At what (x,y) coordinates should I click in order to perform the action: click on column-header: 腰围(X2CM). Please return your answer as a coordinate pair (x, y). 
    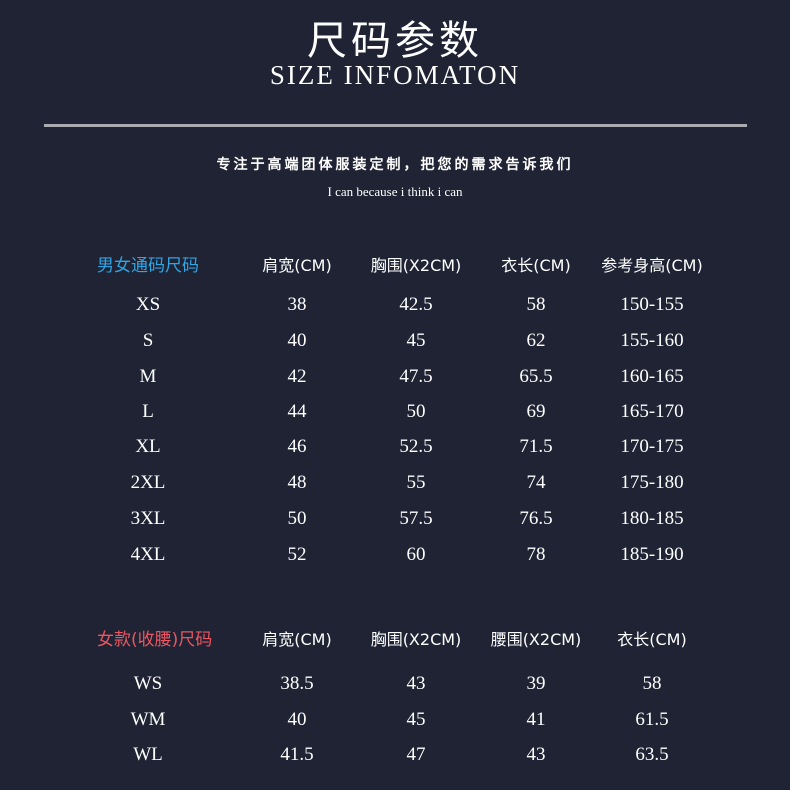
    Looking at the image, I should click on (536, 639).